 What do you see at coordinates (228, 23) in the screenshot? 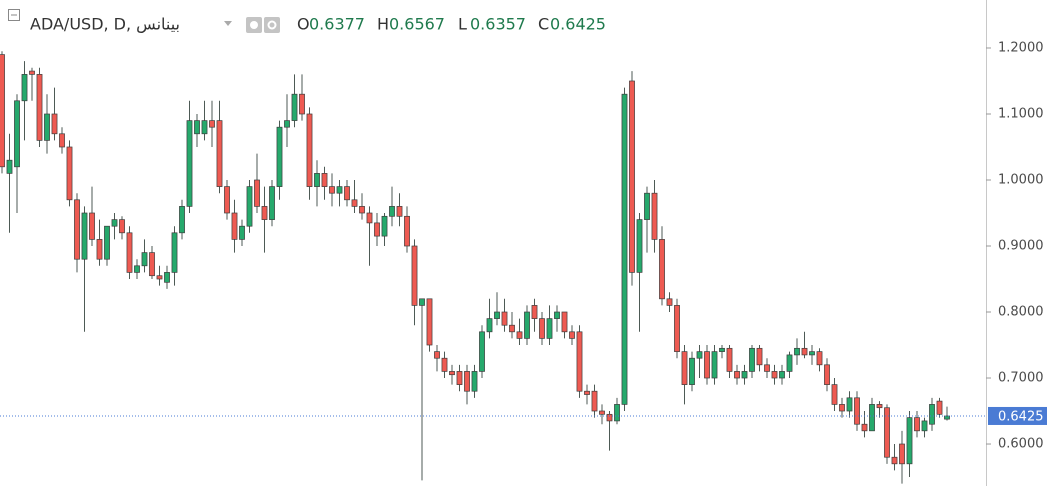
I see `dropdown-arrow` at bounding box center [228, 23].